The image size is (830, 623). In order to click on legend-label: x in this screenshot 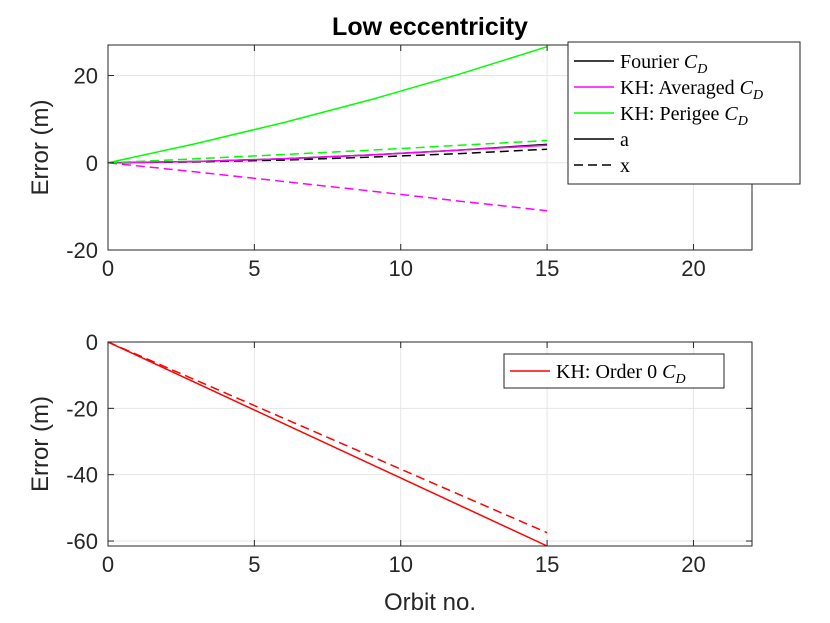, I will do `click(625, 166)`.